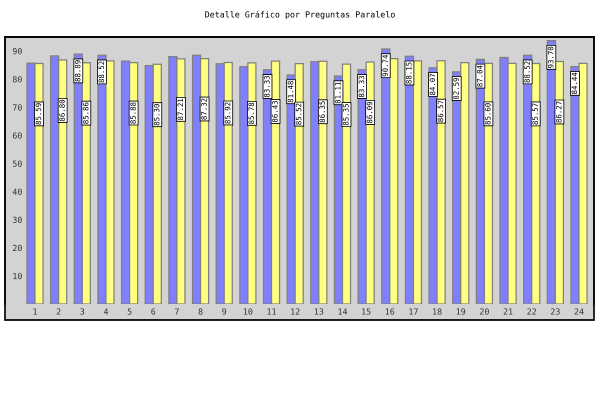 The image size is (600, 400). Describe the element at coordinates (390, 311) in the screenshot. I see `x-tick-label: 16` at that location.